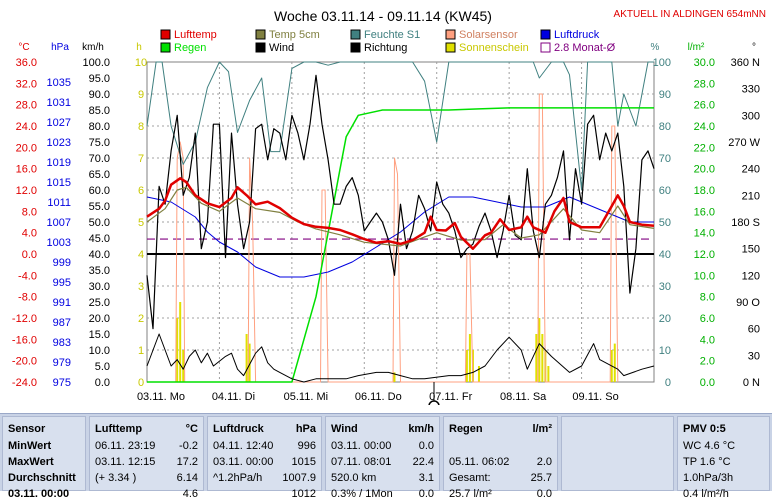 This screenshot has width=772, height=503. What do you see at coordinates (99, 271) in the screenshot?
I see `wind-tick-label: 35.0` at bounding box center [99, 271].